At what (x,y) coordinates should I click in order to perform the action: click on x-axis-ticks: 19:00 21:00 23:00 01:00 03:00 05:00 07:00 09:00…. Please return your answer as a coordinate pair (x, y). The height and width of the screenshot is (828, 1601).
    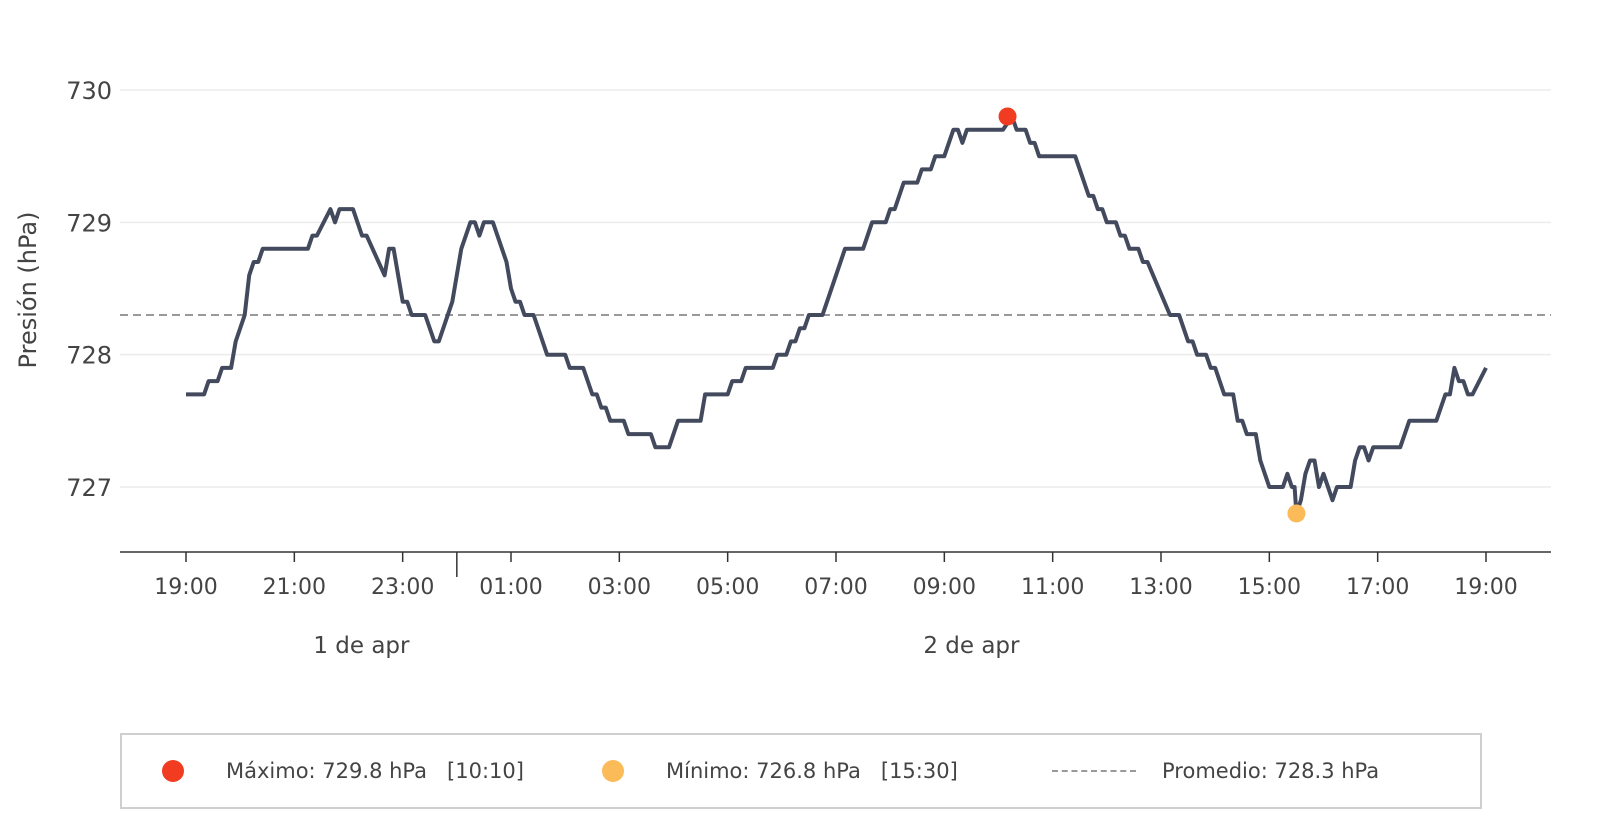
    Looking at the image, I should click on (836, 576).